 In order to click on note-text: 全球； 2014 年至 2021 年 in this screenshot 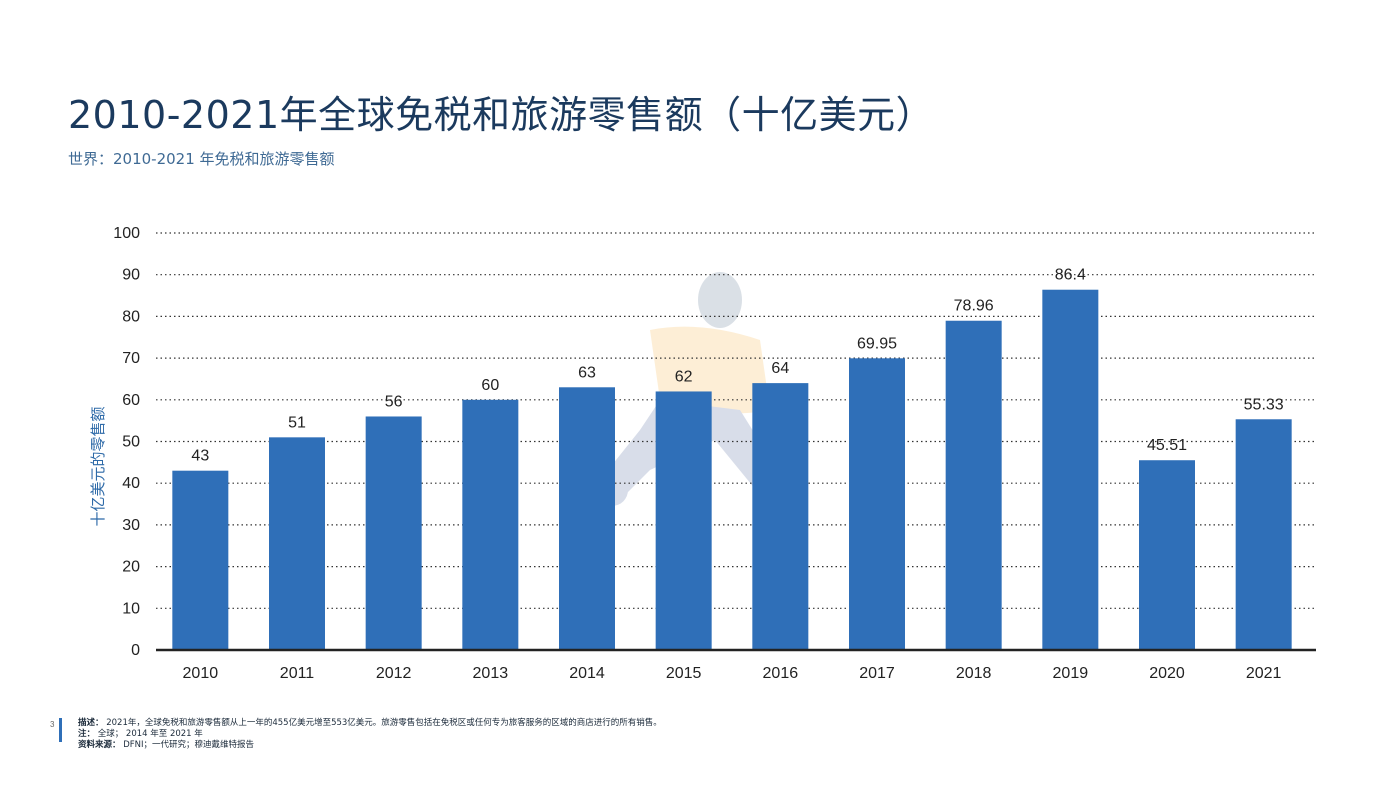, I will do `click(150, 734)`.